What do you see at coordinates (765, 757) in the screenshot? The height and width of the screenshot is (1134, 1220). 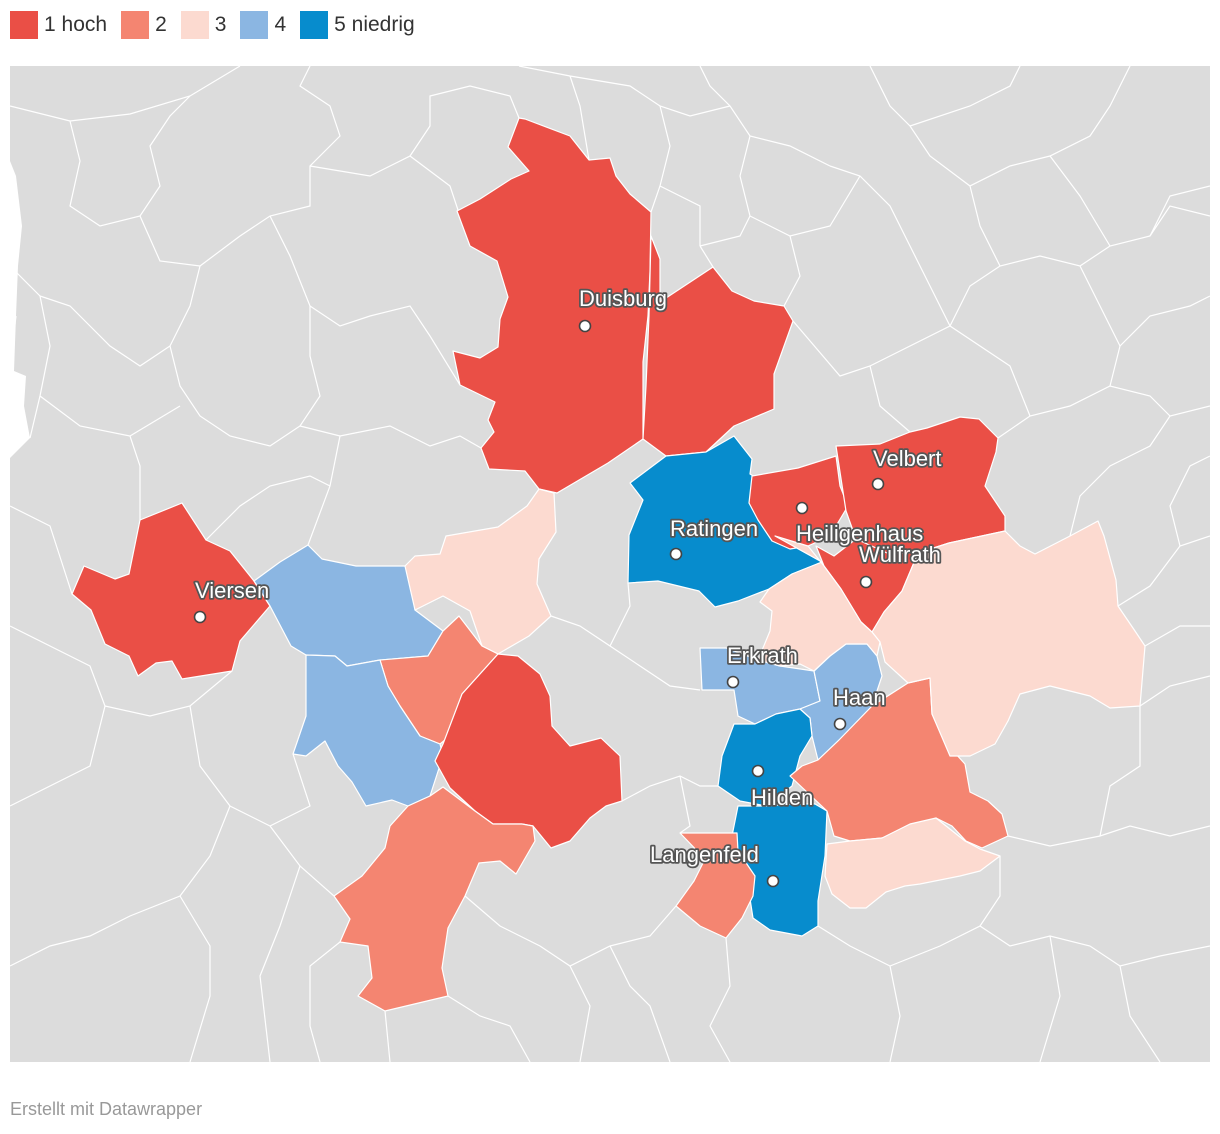 I see `region-hilden` at bounding box center [765, 757].